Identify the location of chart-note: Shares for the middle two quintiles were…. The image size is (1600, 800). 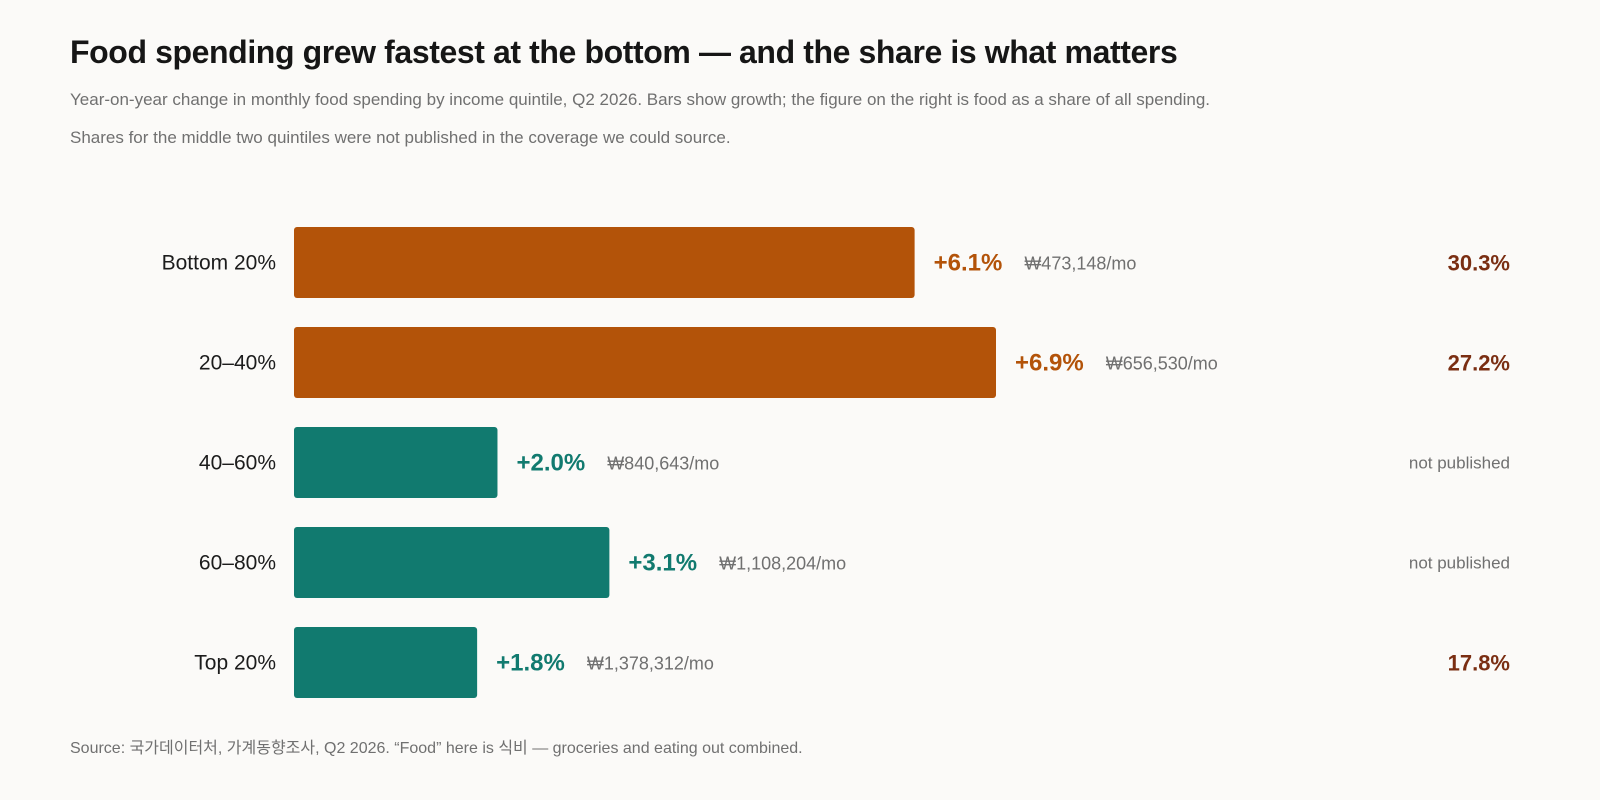
(400, 137).